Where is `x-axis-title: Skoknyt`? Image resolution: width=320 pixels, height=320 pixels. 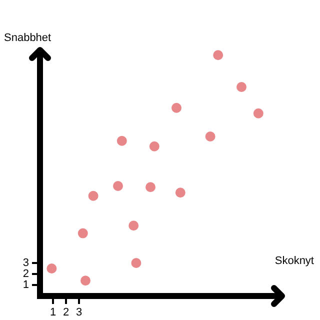 x-axis-title: Skoknyt is located at coordinates (294, 261).